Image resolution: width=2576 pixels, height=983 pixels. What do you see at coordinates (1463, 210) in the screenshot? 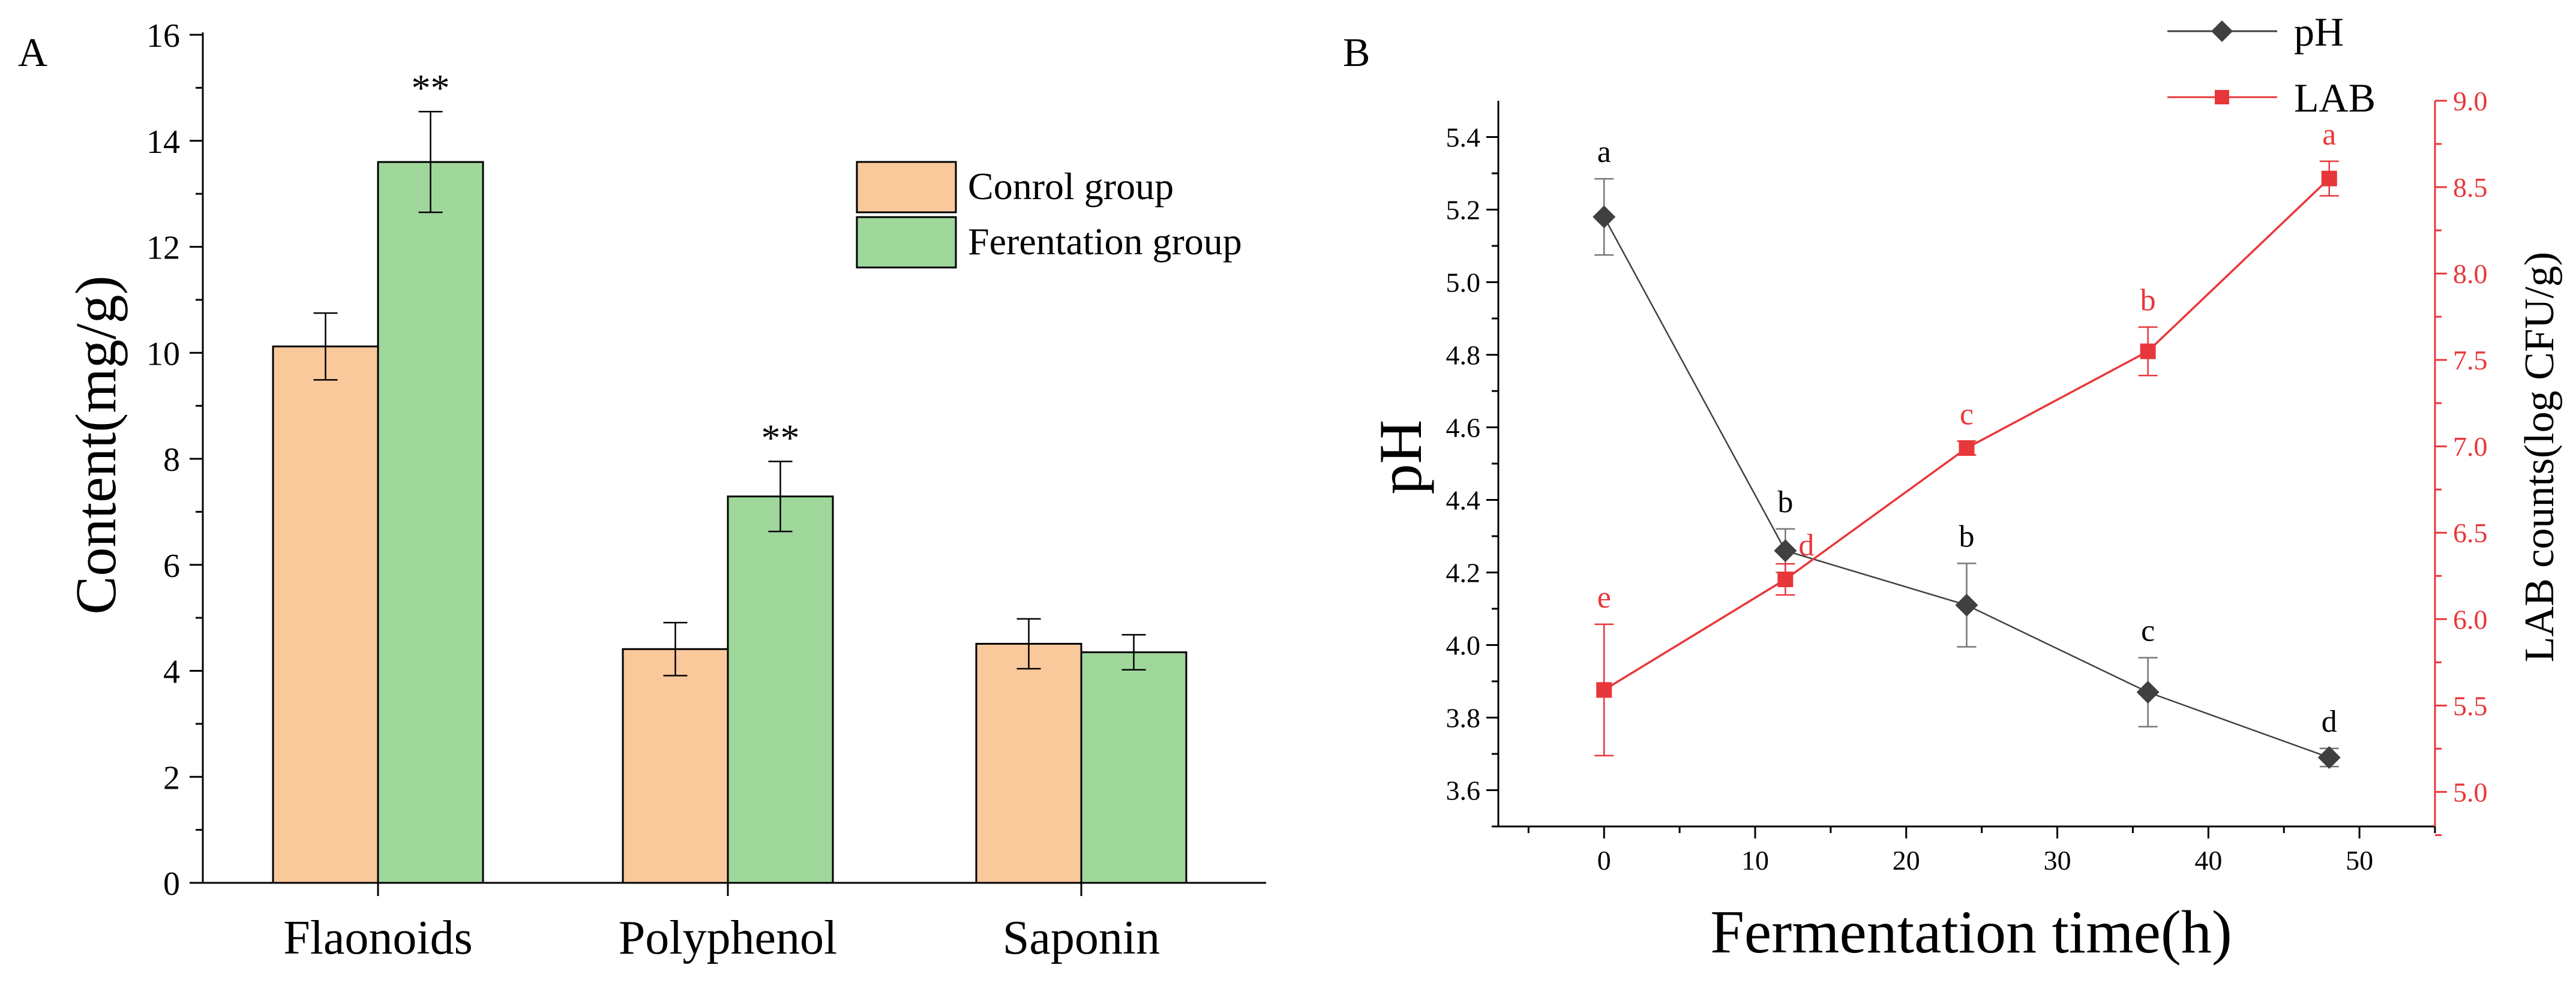
I see `left-y-tick-label: 5.2` at bounding box center [1463, 210].